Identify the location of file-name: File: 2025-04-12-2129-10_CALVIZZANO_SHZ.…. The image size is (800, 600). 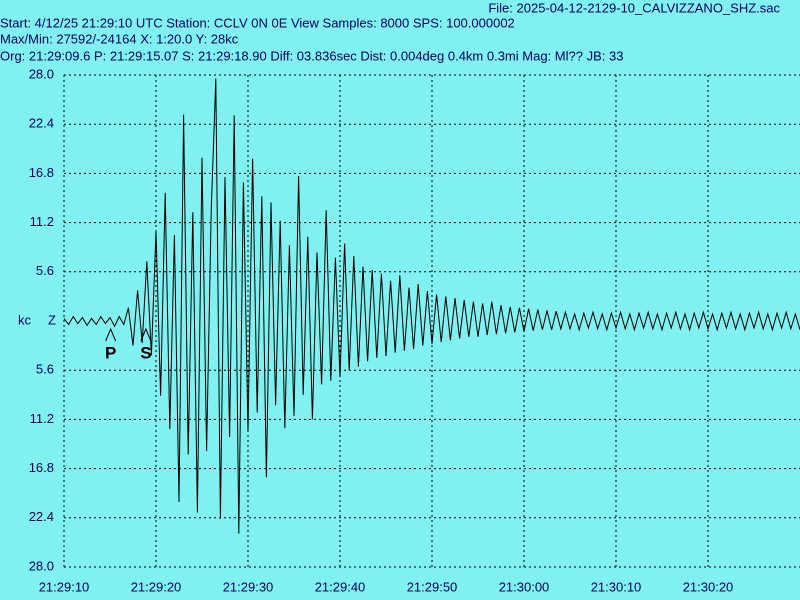
(634, 7).